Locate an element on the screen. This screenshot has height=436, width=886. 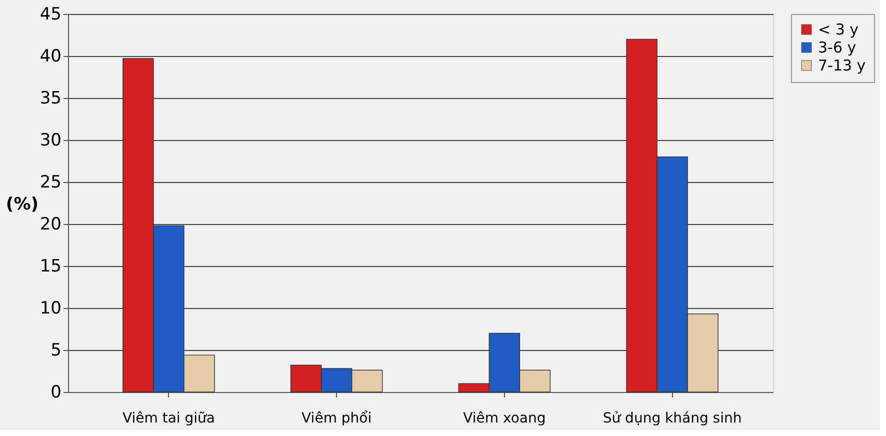
x-tick-label: Viêm phổi is located at coordinates (337, 418).